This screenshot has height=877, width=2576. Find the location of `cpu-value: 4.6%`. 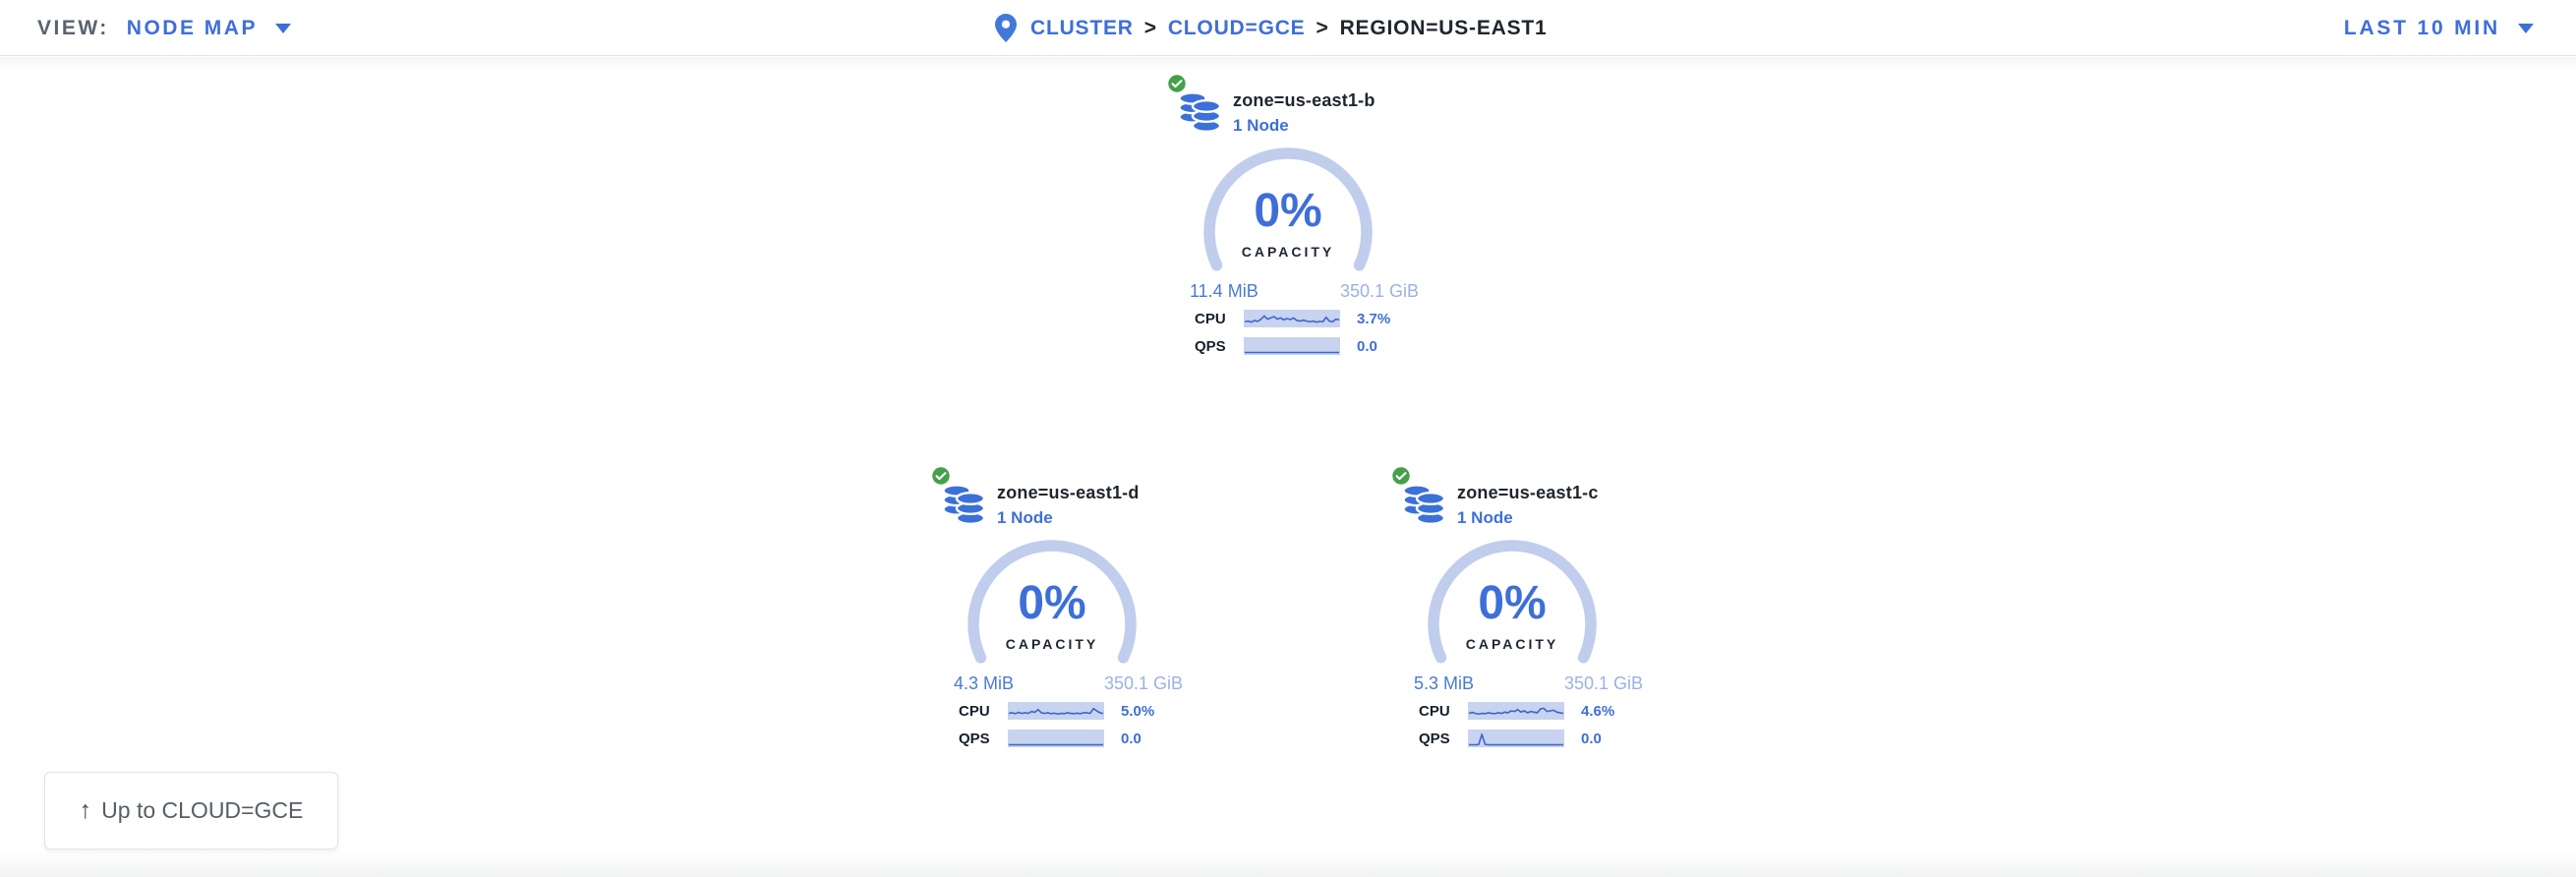

cpu-value: 4.6% is located at coordinates (1598, 711).